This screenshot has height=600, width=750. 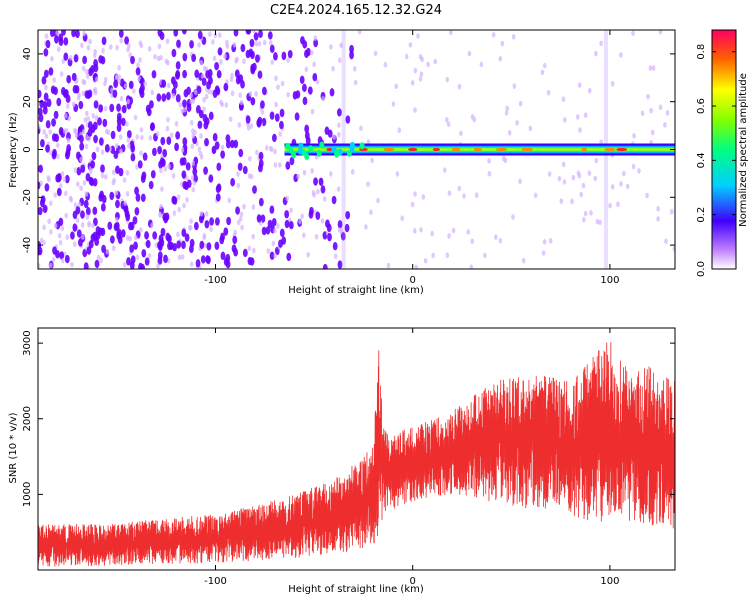 What do you see at coordinates (701, 160) in the screenshot?
I see `colorbar-tick-label: 0.4` at bounding box center [701, 160].